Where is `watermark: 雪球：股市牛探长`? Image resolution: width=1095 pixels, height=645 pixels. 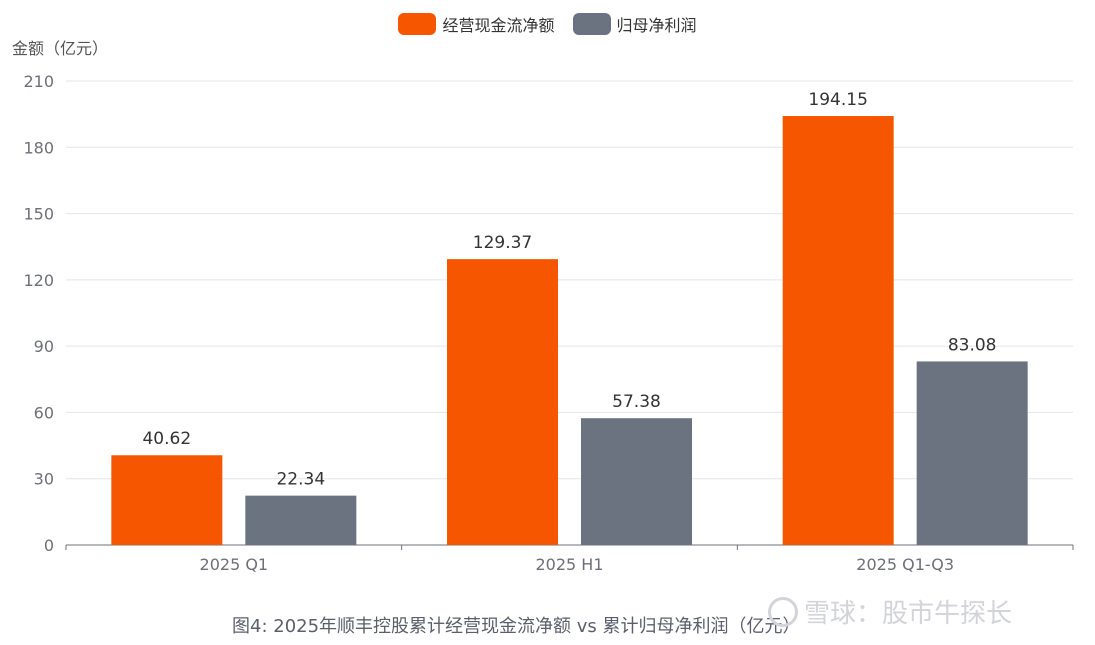
watermark: 雪球：股市牛探长 is located at coordinates (890, 611).